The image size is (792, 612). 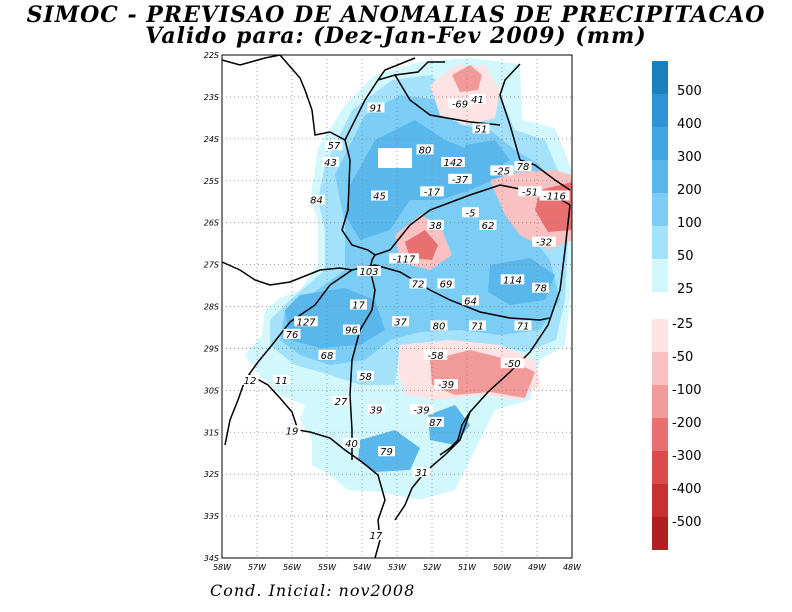 I want to click on anomaly-value: 76, so click(x=292, y=335).